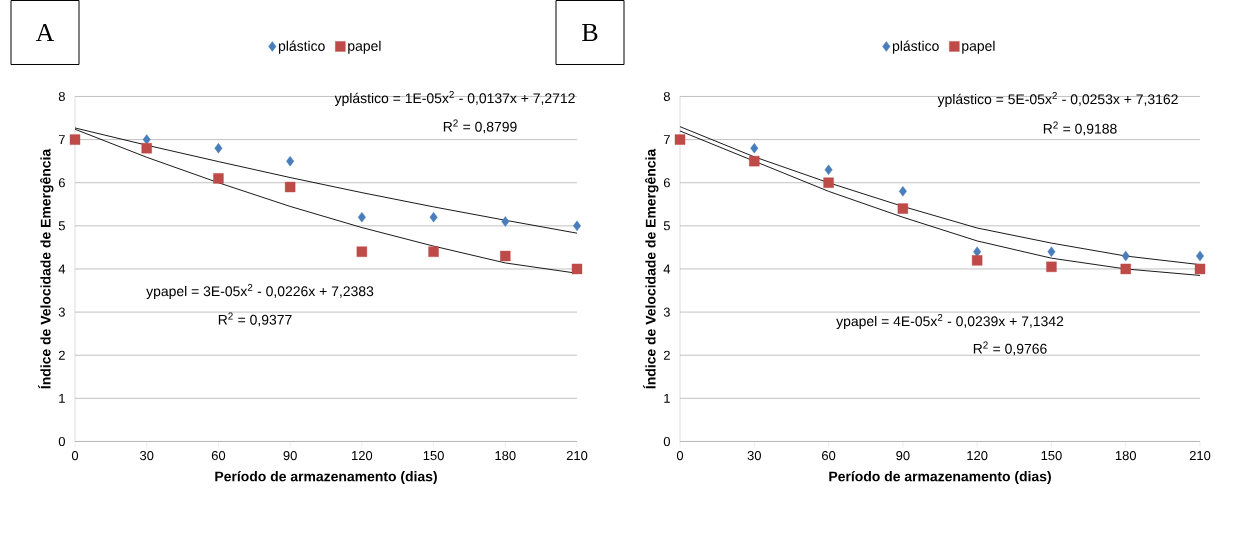  Describe the element at coordinates (950, 321) in the screenshot. I see `annotation: ypapel = 4E-05x$^{2}$ - 0,0239x + 7,1342` at that location.